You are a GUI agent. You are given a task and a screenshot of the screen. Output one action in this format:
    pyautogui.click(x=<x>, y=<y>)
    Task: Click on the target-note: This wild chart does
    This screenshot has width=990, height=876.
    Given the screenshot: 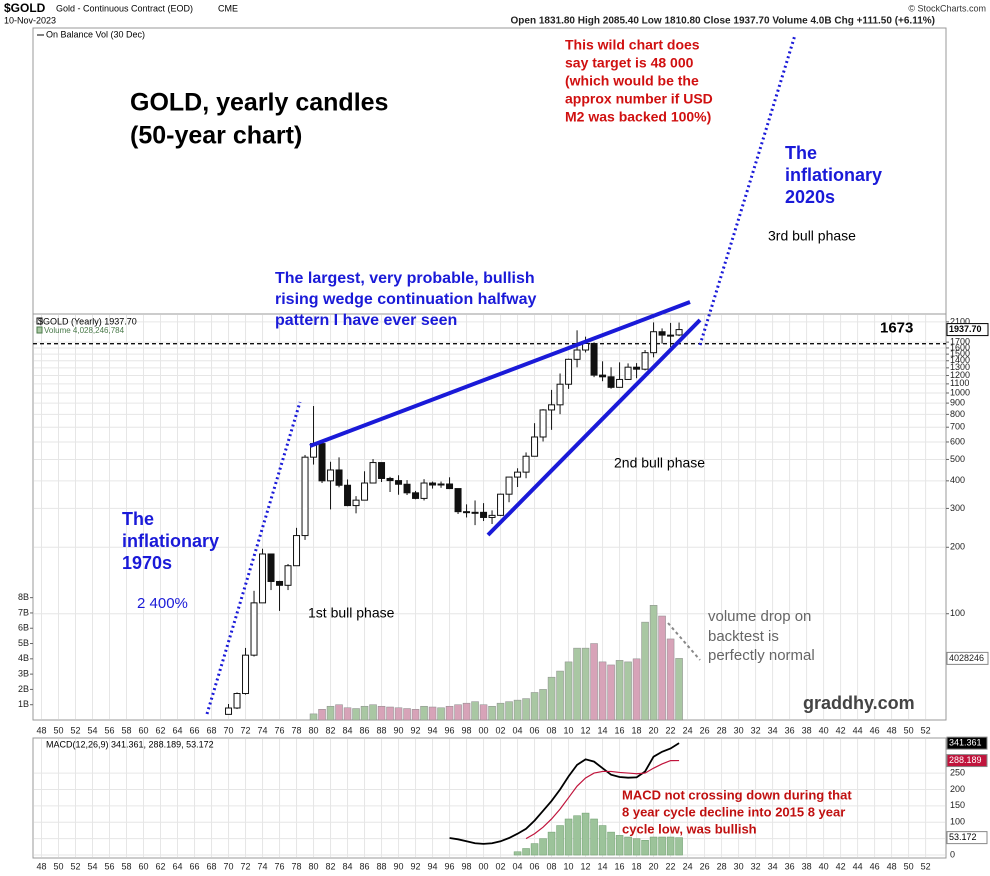 What is the action you would take?
    pyautogui.click(x=632, y=45)
    